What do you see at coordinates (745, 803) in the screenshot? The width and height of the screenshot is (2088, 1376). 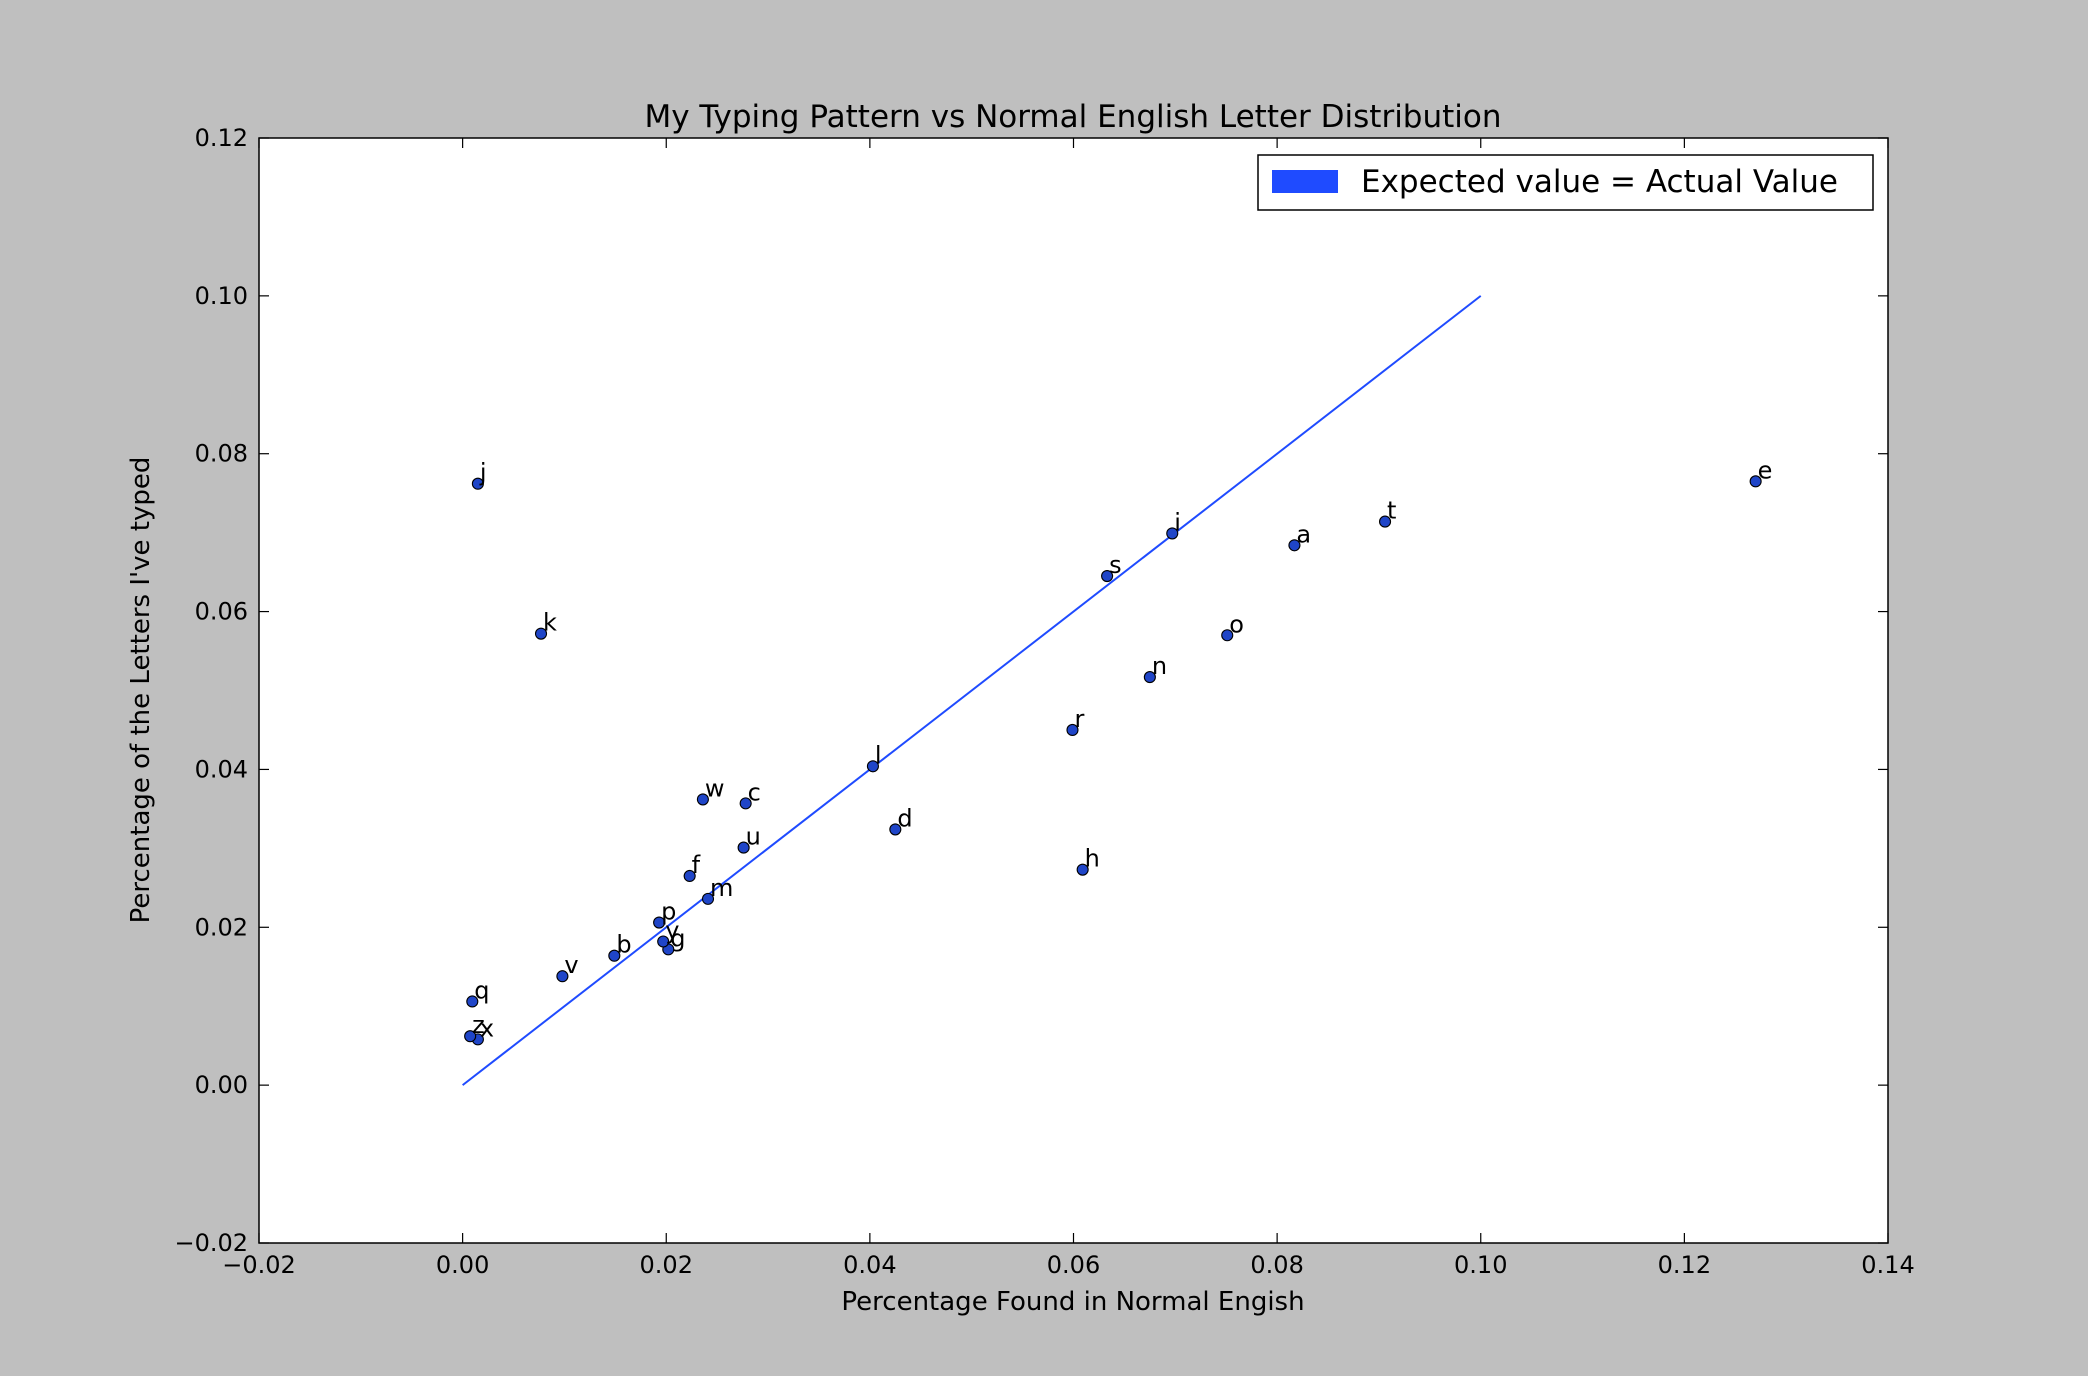 I see `data-point-c` at bounding box center [745, 803].